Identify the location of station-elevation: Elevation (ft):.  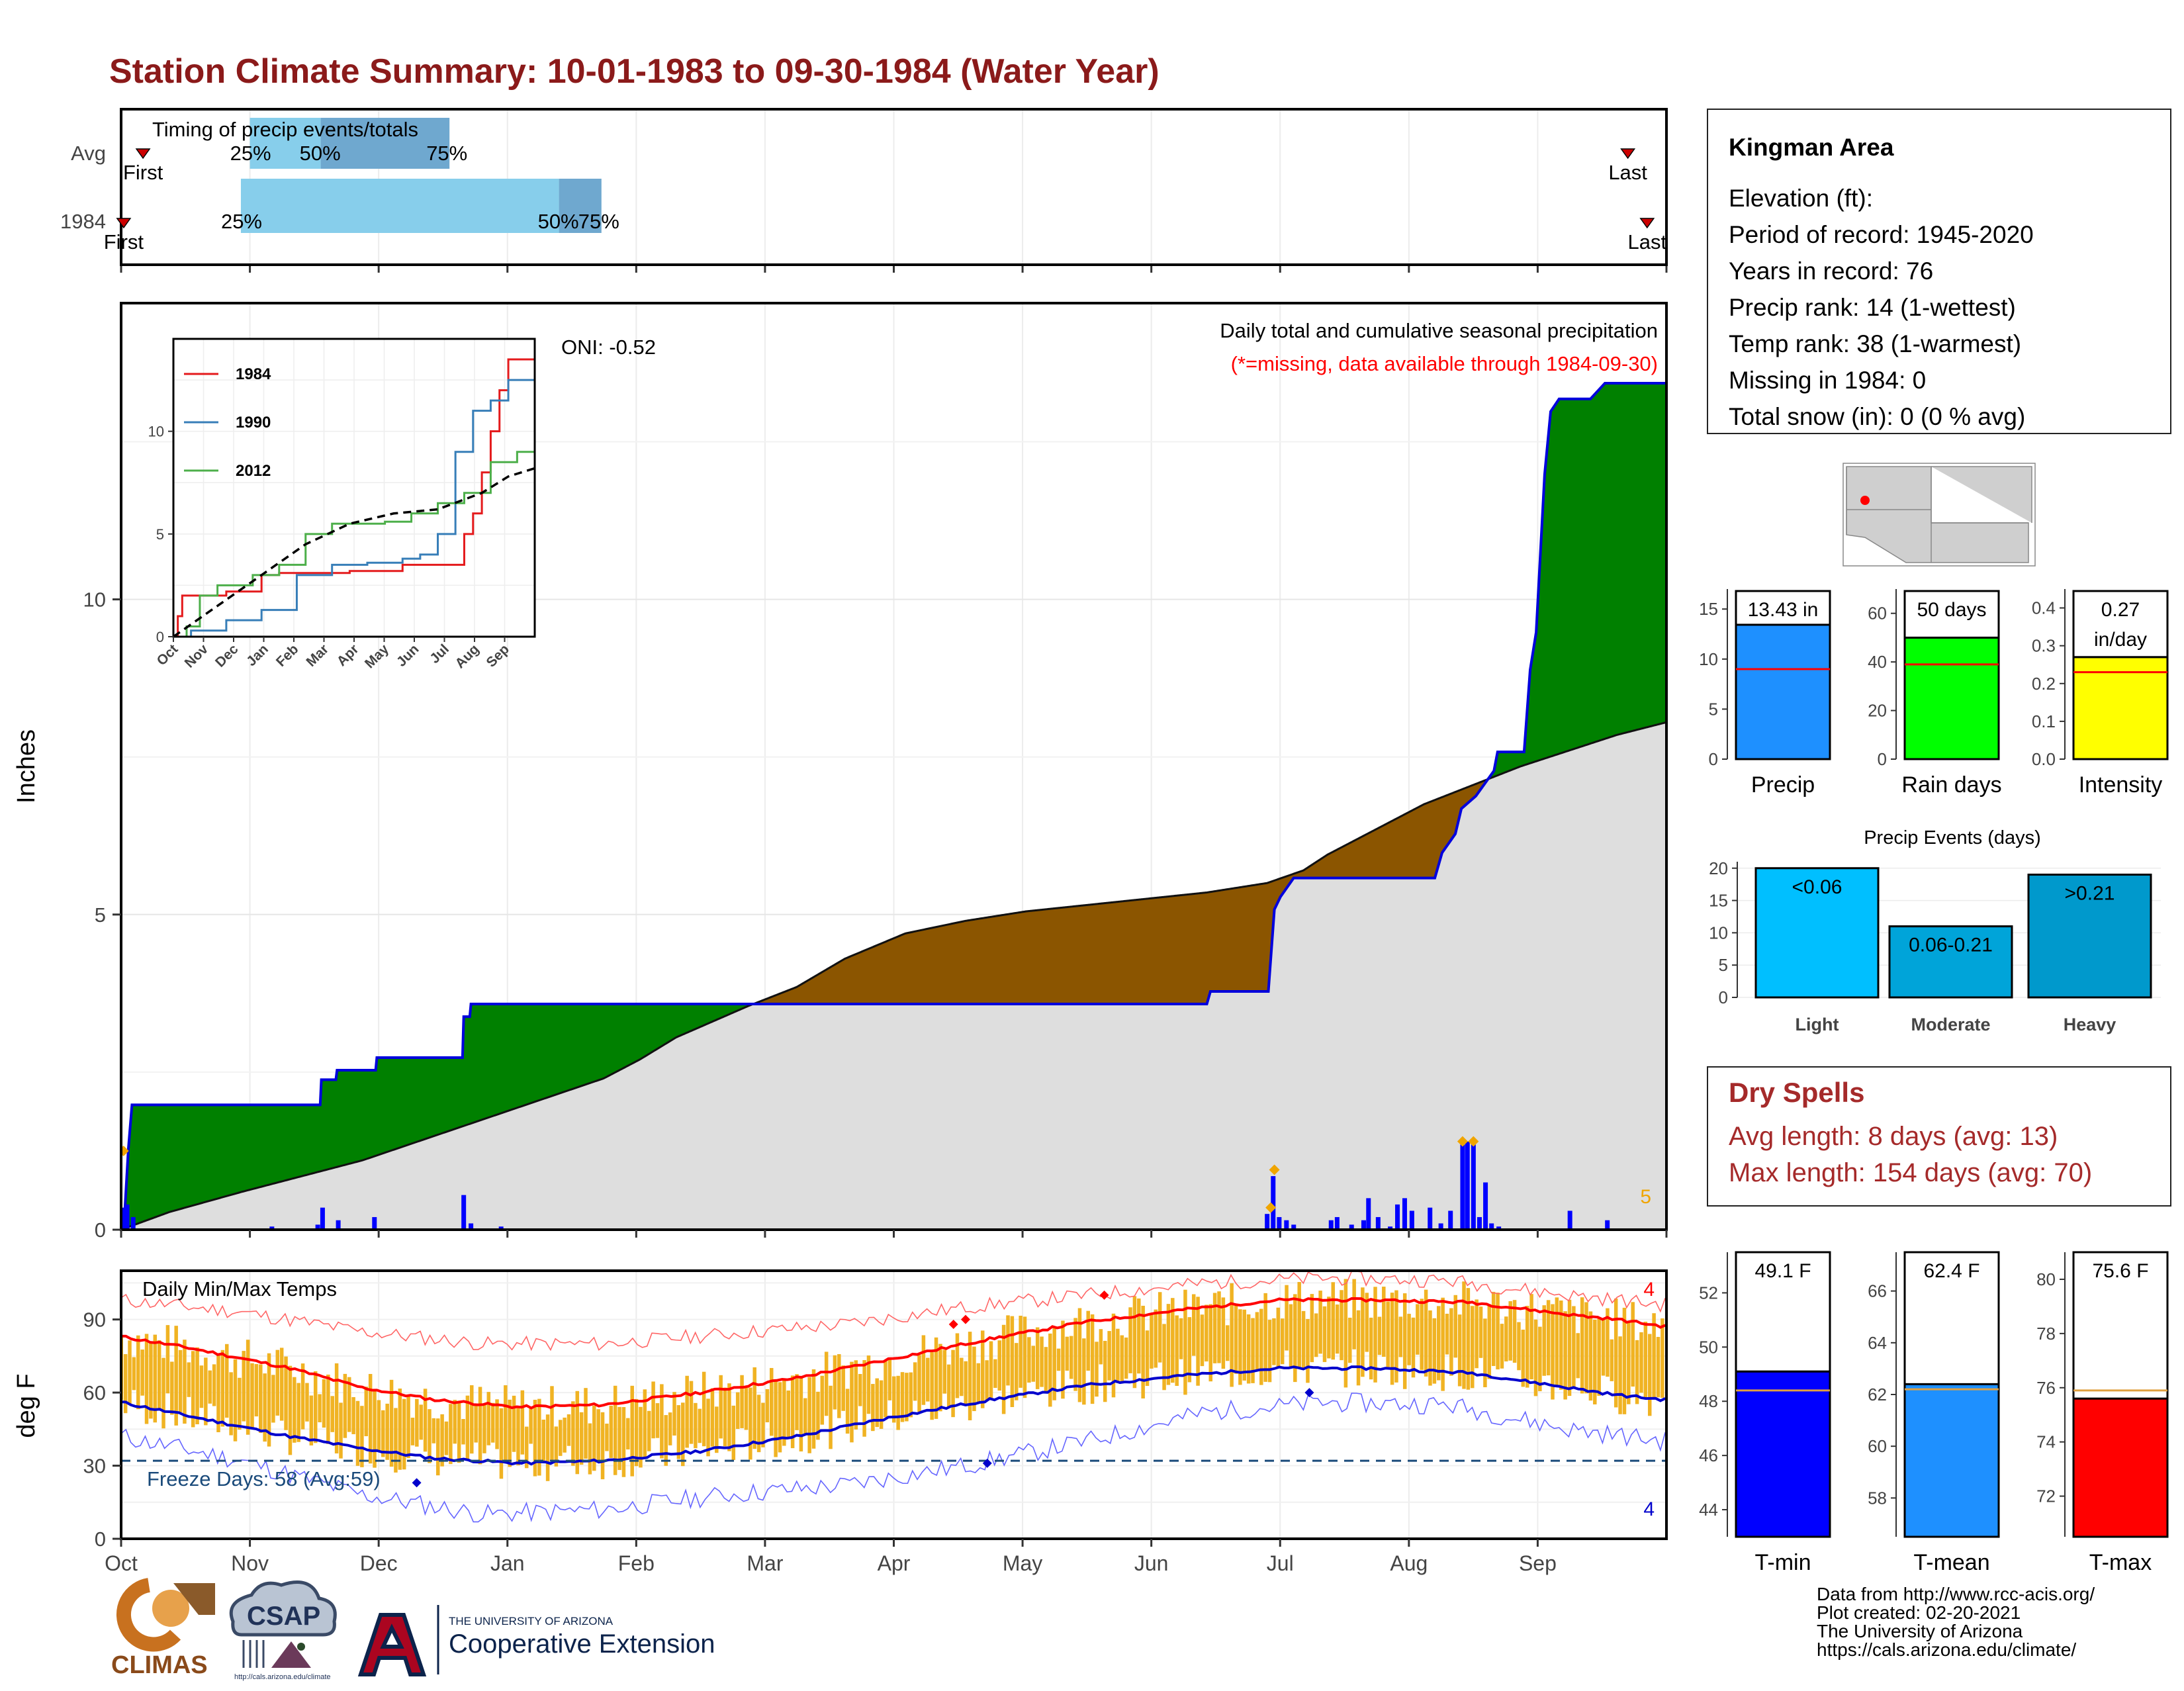
(1801, 198).